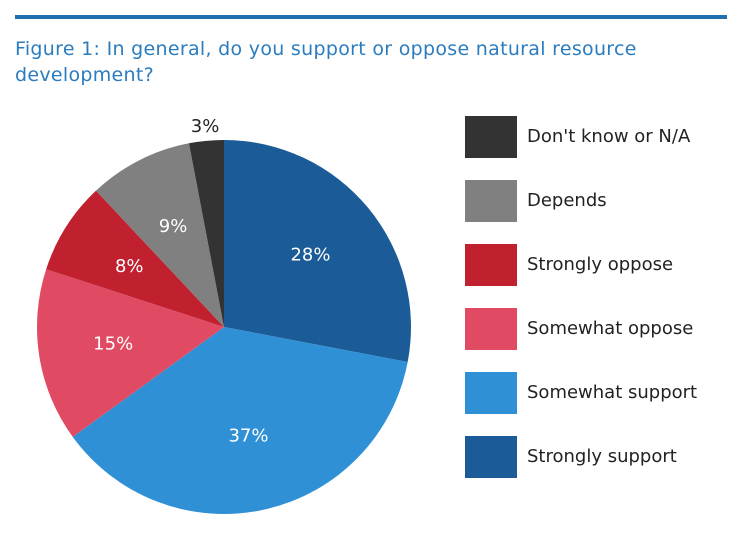  Describe the element at coordinates (610, 328) in the screenshot. I see `legend-label: Somewhat oppose` at that location.